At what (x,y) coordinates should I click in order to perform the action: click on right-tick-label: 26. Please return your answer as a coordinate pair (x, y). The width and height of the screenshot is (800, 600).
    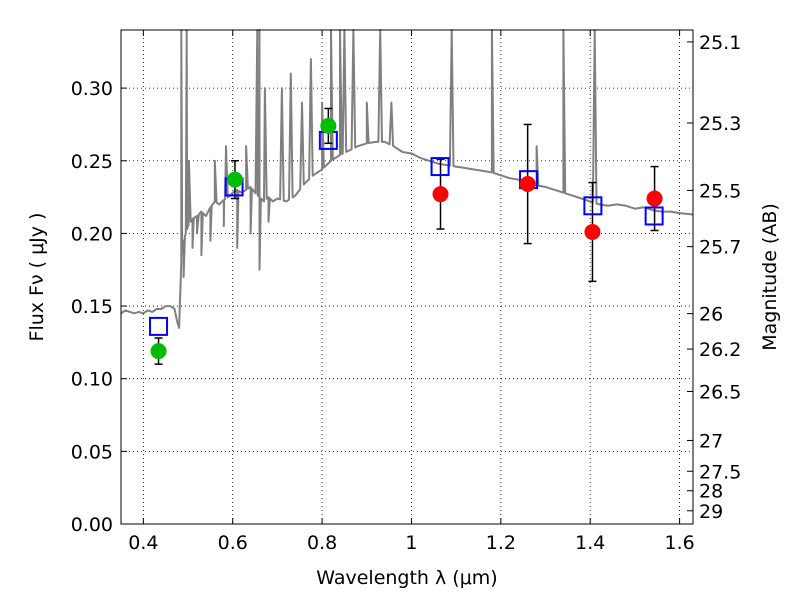
    Looking at the image, I should click on (711, 315).